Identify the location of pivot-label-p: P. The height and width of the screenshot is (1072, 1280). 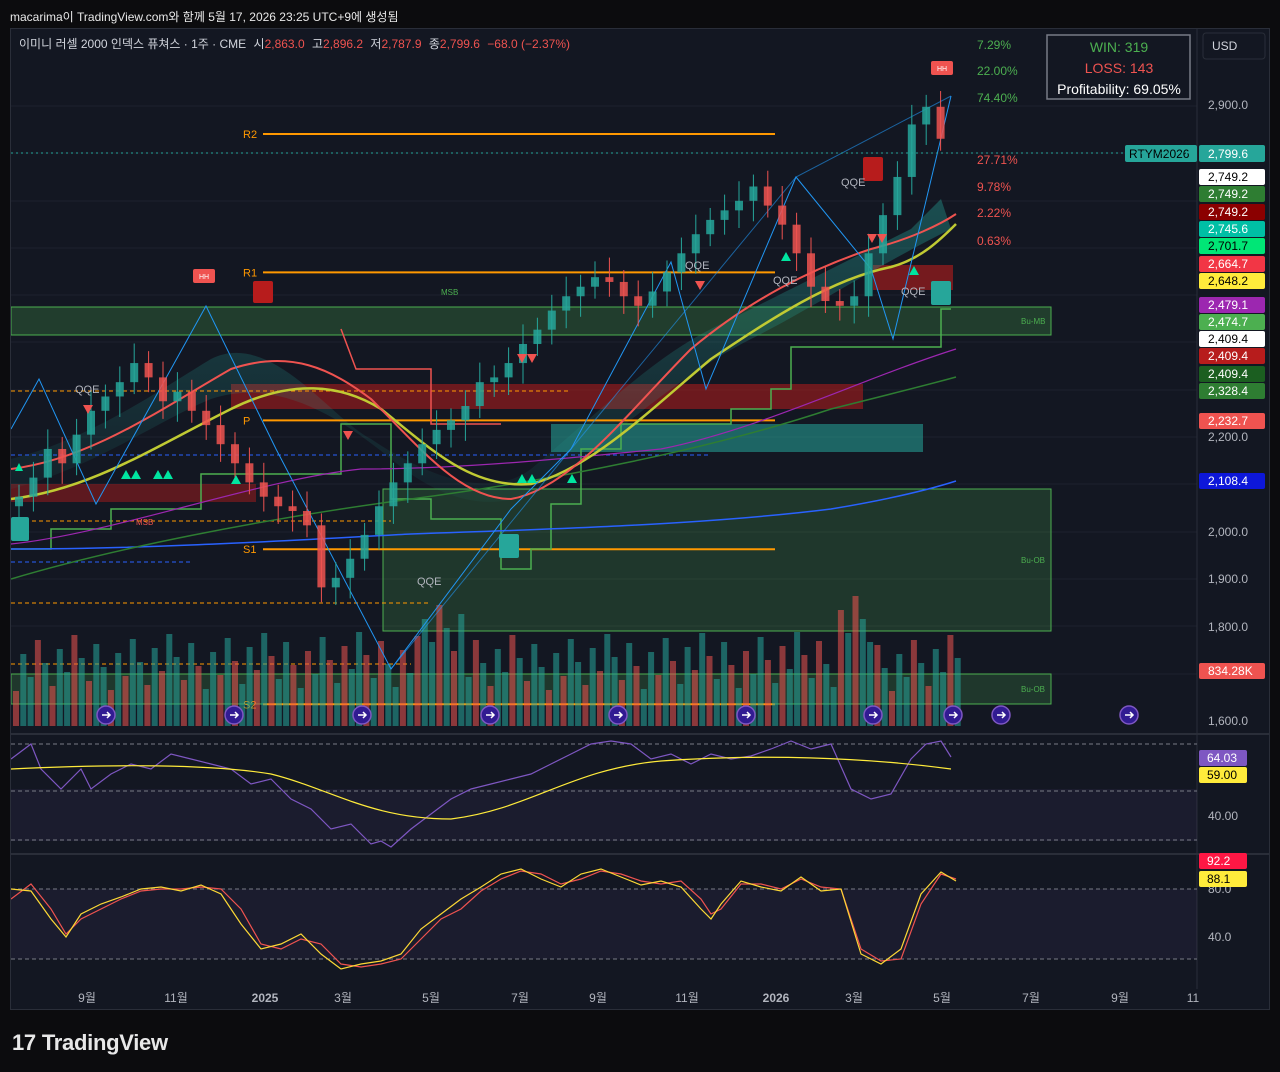
(246, 421).